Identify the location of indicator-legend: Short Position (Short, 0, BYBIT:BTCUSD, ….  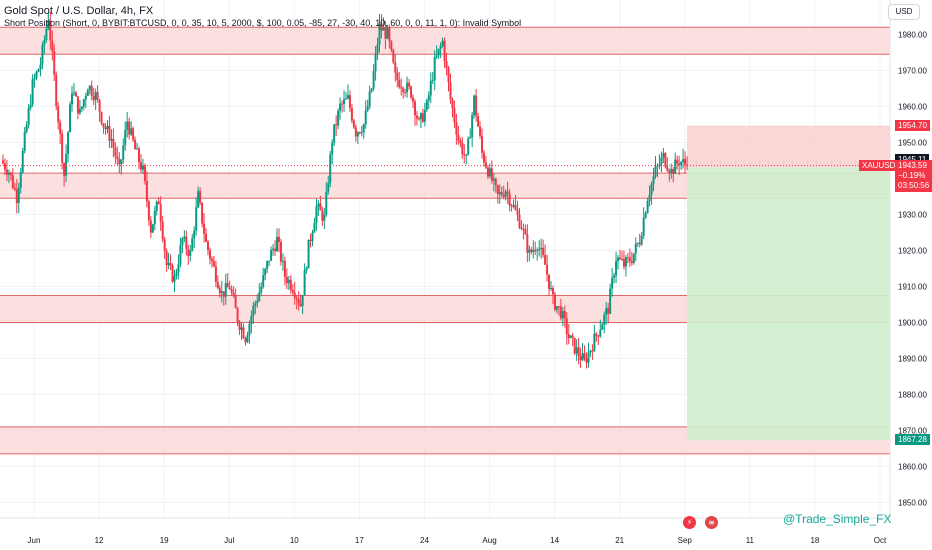
(263, 23).